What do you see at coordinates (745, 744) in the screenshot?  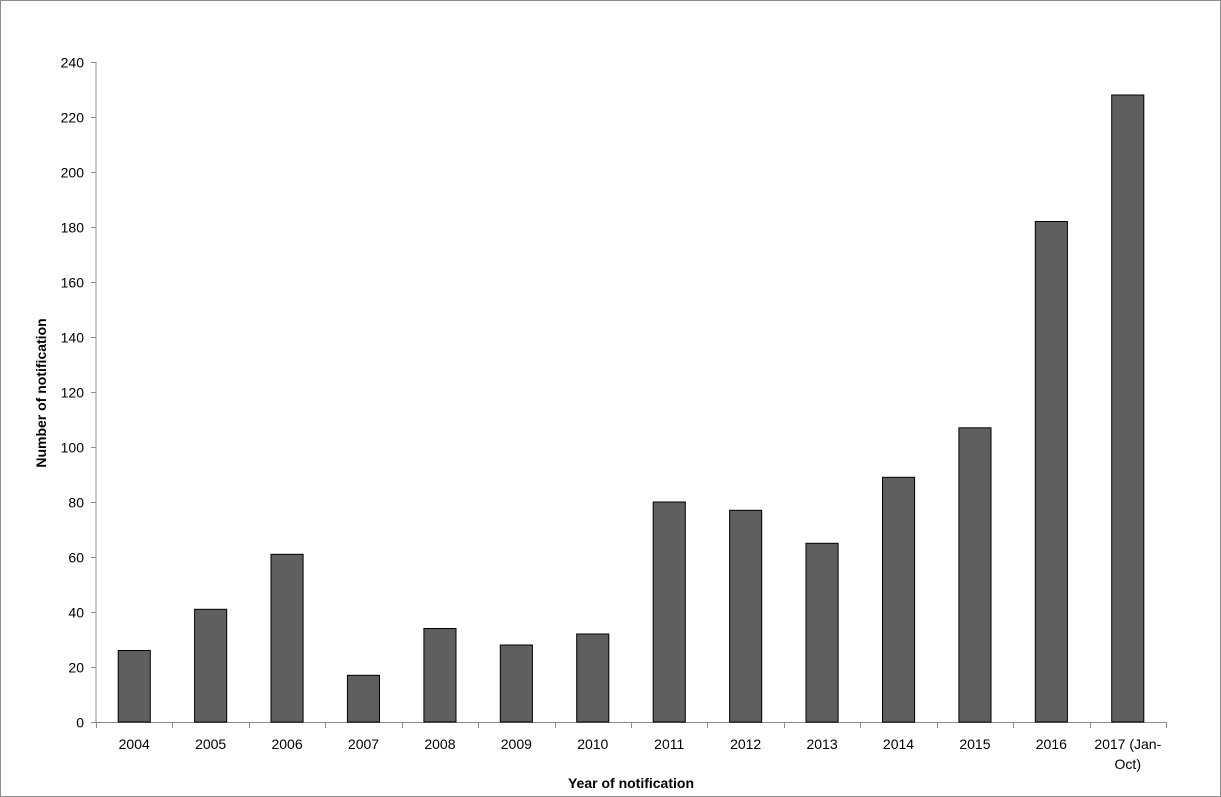 I see `x-tick-label: 2012` at bounding box center [745, 744].